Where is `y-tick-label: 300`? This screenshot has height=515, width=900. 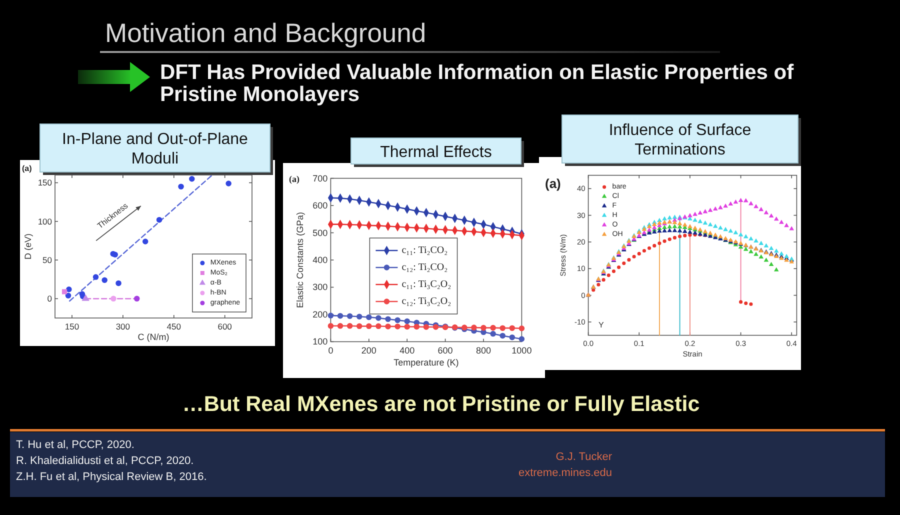
y-tick-label: 300 is located at coordinates (320, 287).